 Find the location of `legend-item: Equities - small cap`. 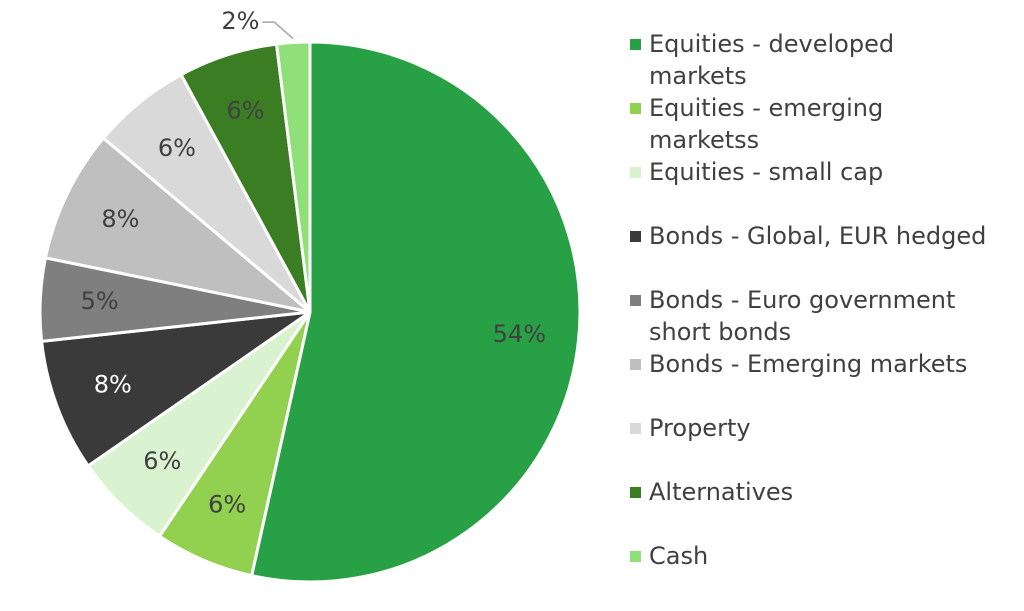

legend-item: Equities - small cap is located at coordinates (810, 172).